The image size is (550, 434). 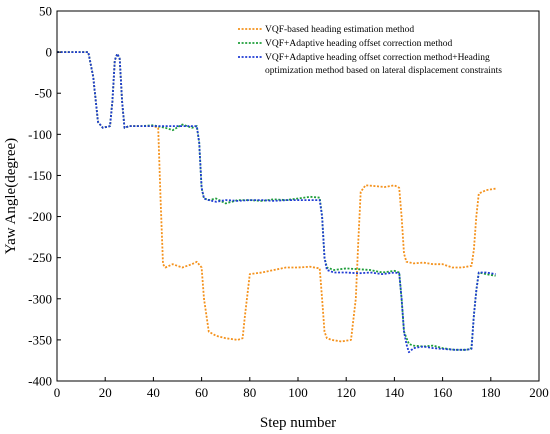 I want to click on x-tick-label: 160, so click(x=443, y=392).